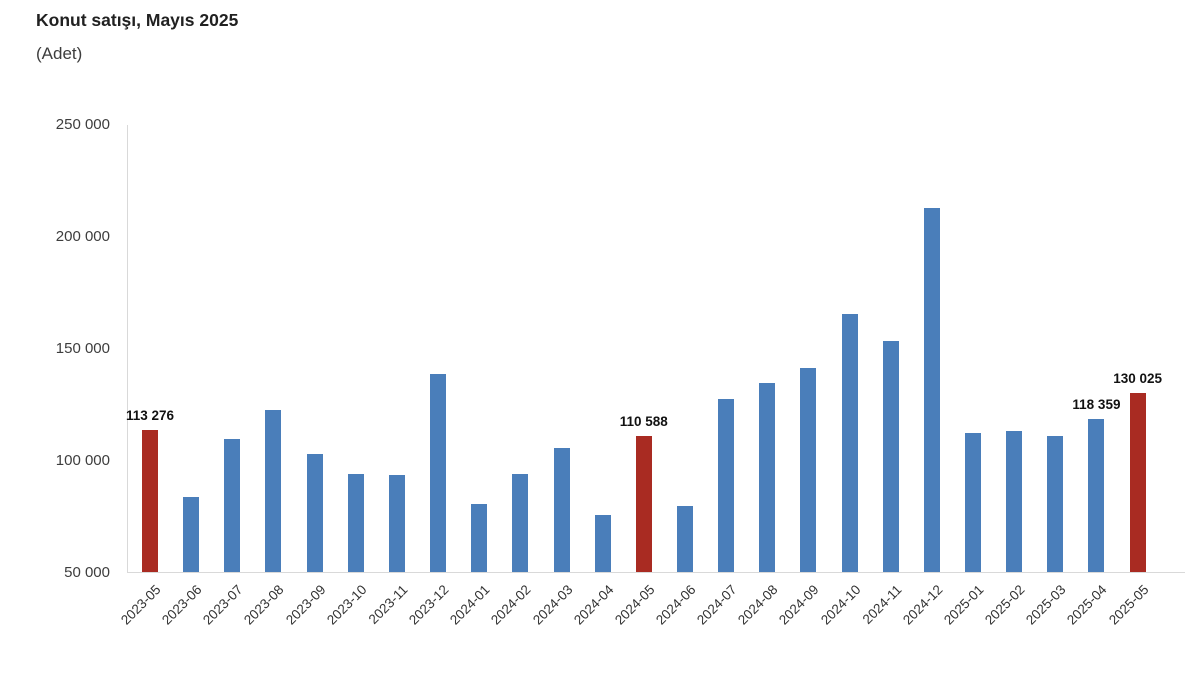 The height and width of the screenshot is (673, 1200). What do you see at coordinates (717, 605) in the screenshot?
I see `x-label-2024-07: 2024-07` at bounding box center [717, 605].